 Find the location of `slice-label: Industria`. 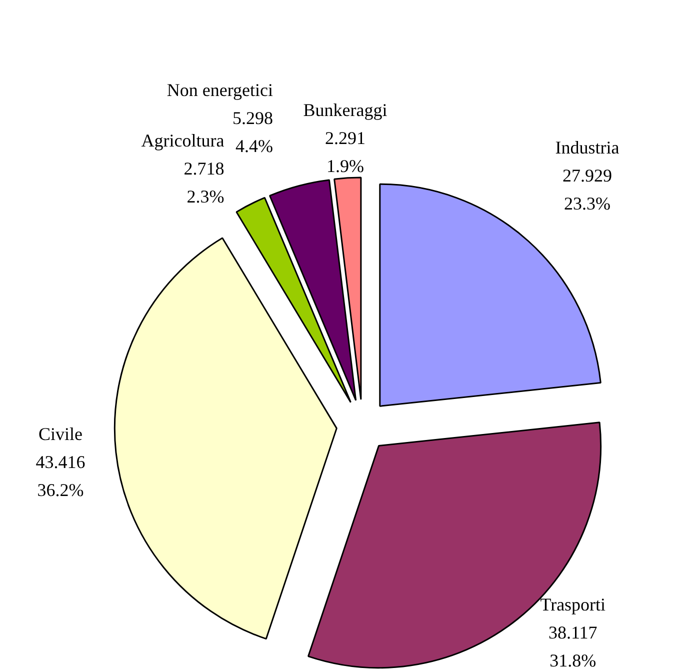

slice-label: Industria is located at coordinates (587, 148).